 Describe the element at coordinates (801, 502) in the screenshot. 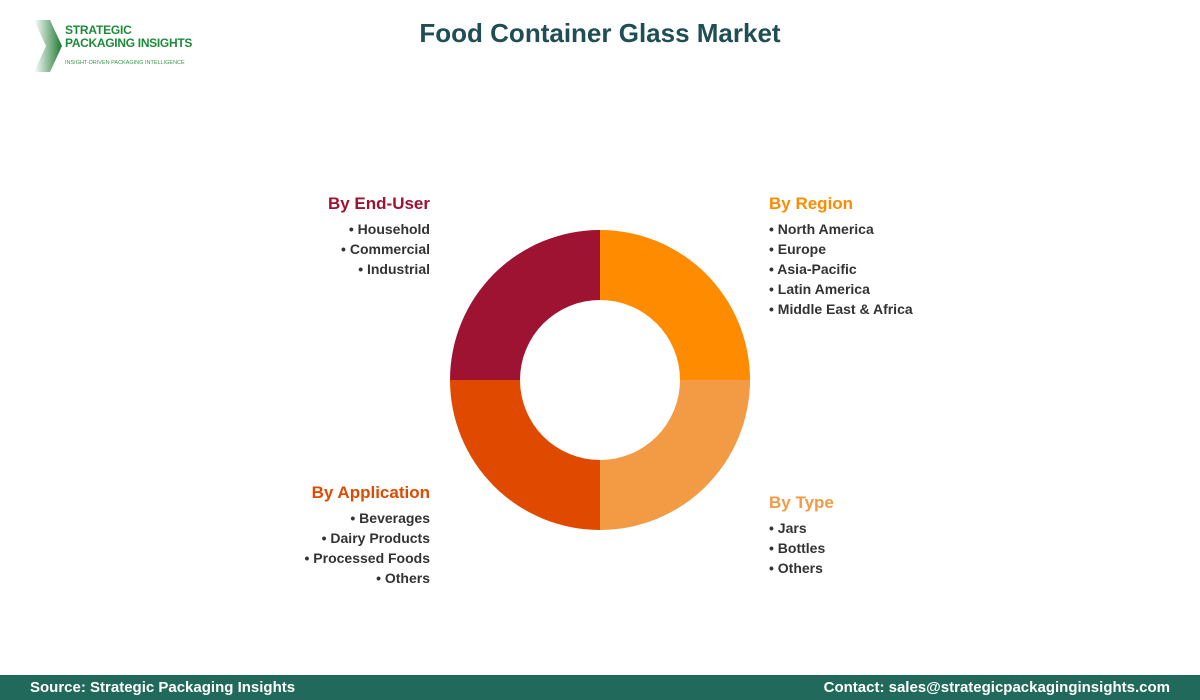

I see `legend-title-type: By Type` at that location.